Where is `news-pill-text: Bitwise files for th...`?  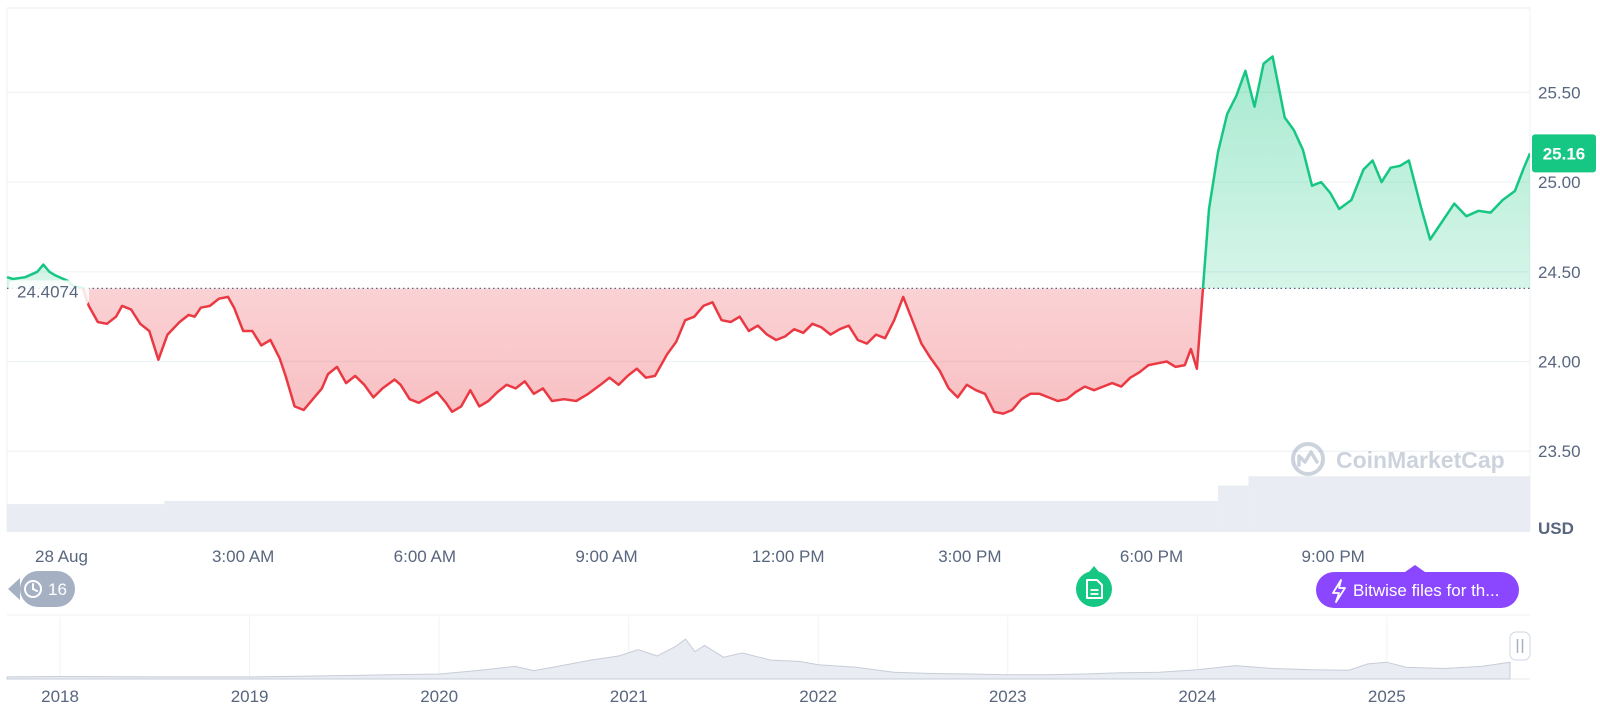
news-pill-text: Bitwise files for th... is located at coordinates (1426, 590).